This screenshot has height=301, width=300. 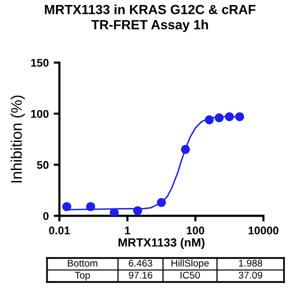 What do you see at coordinates (82, 276) in the screenshot?
I see `text: Top` at bounding box center [82, 276].